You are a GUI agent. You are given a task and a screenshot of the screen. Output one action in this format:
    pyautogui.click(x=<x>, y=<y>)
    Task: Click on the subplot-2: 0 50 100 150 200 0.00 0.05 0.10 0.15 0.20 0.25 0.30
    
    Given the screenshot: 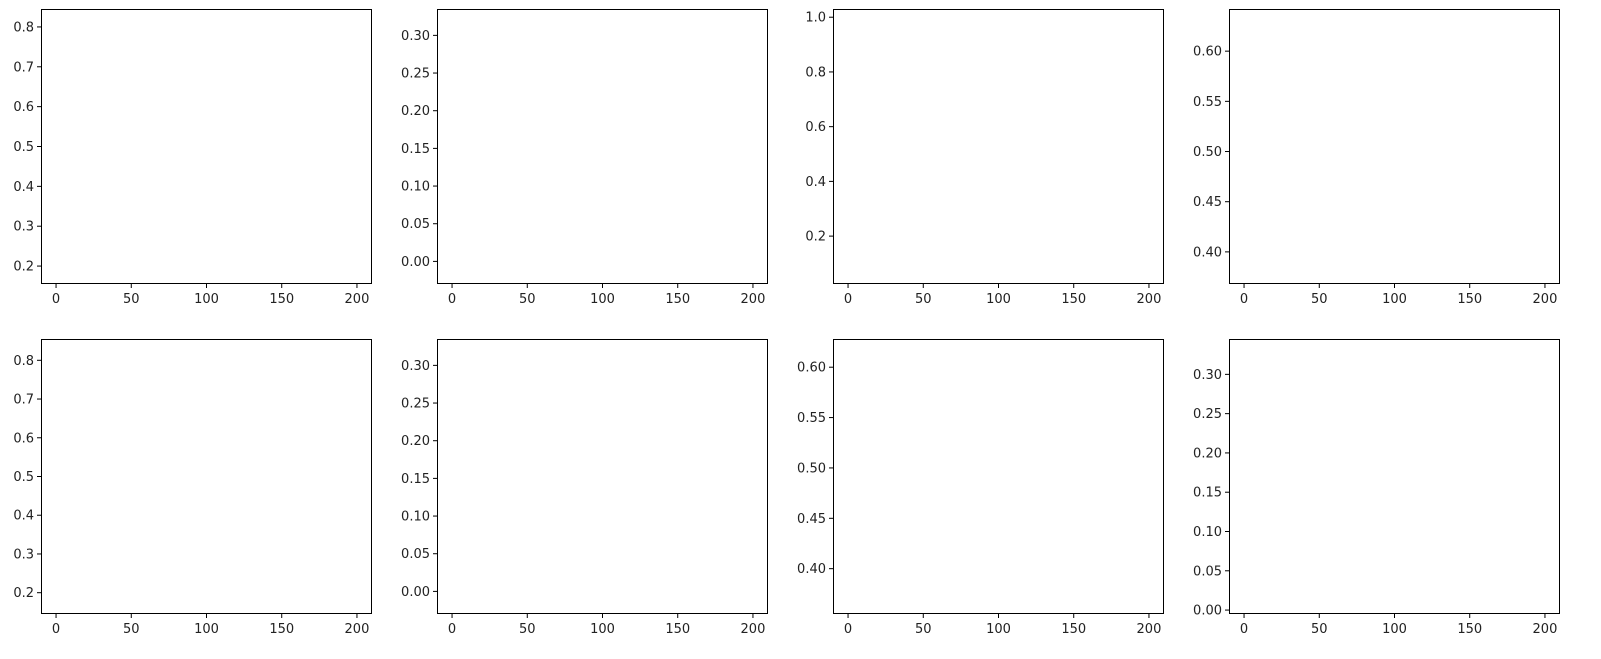 What is the action you would take?
    pyautogui.click(x=584, y=158)
    